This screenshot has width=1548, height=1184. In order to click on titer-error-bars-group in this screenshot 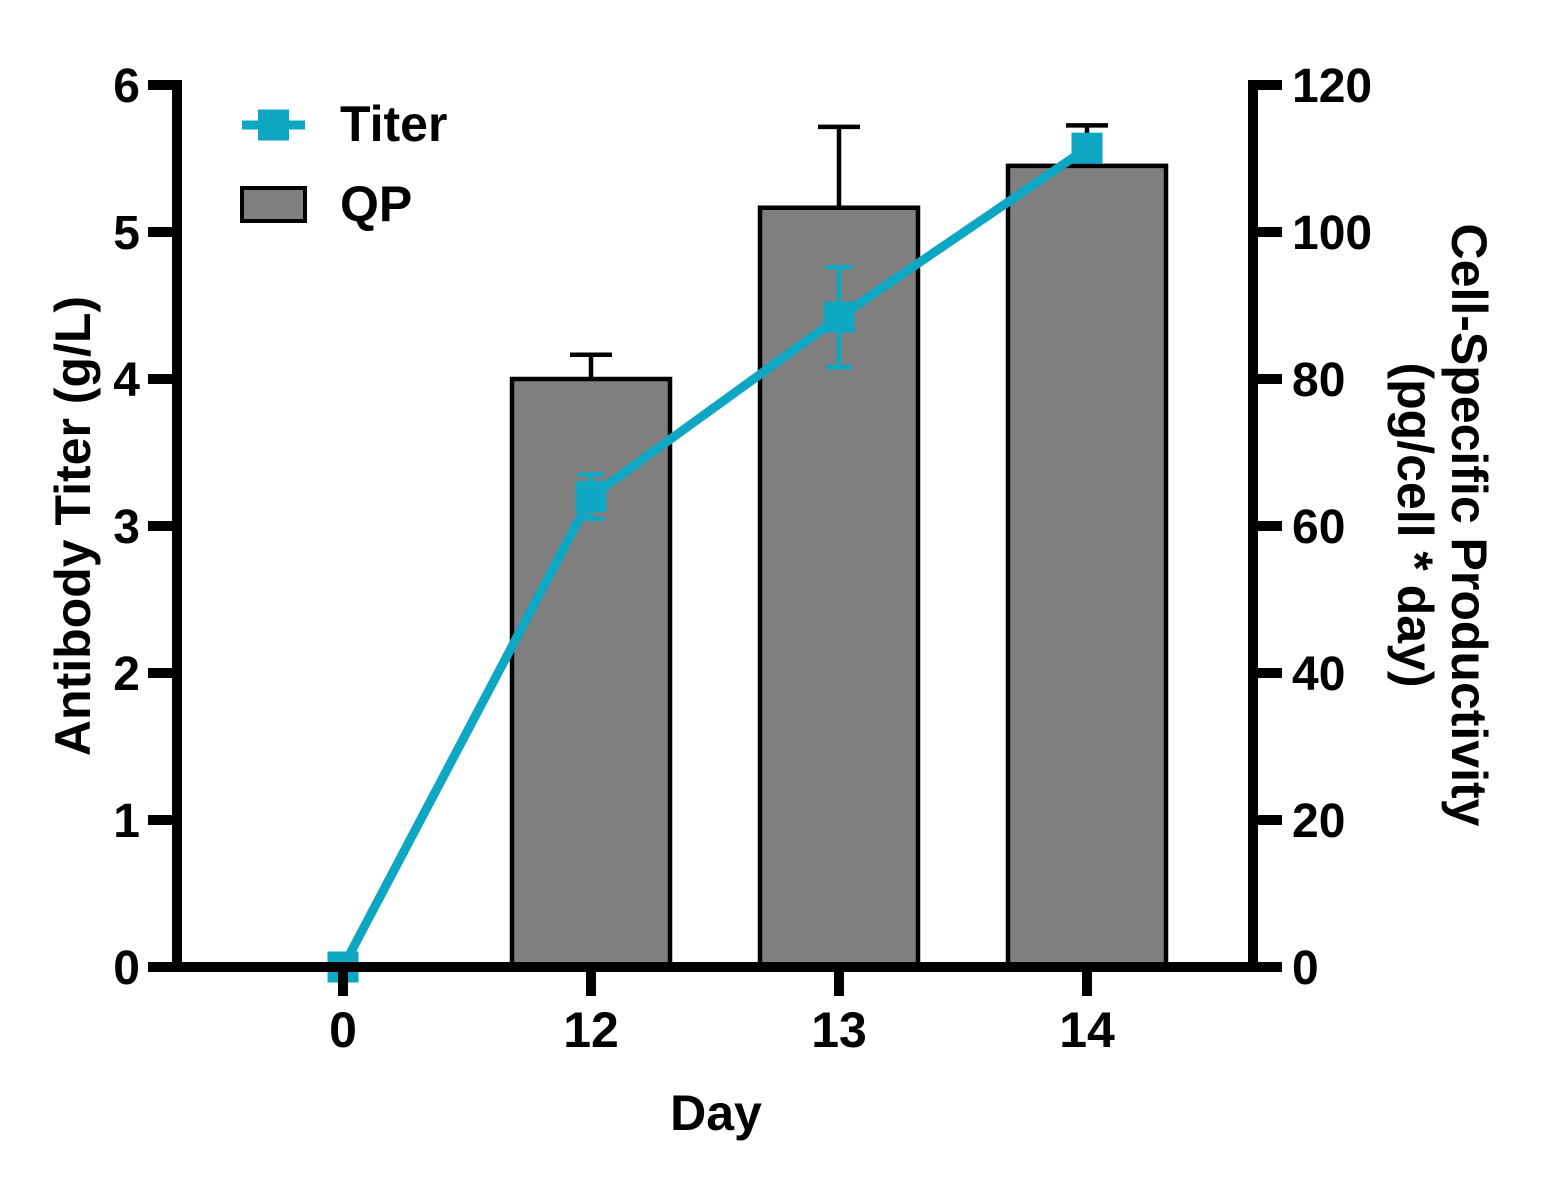, I will do `click(715, 393)`.